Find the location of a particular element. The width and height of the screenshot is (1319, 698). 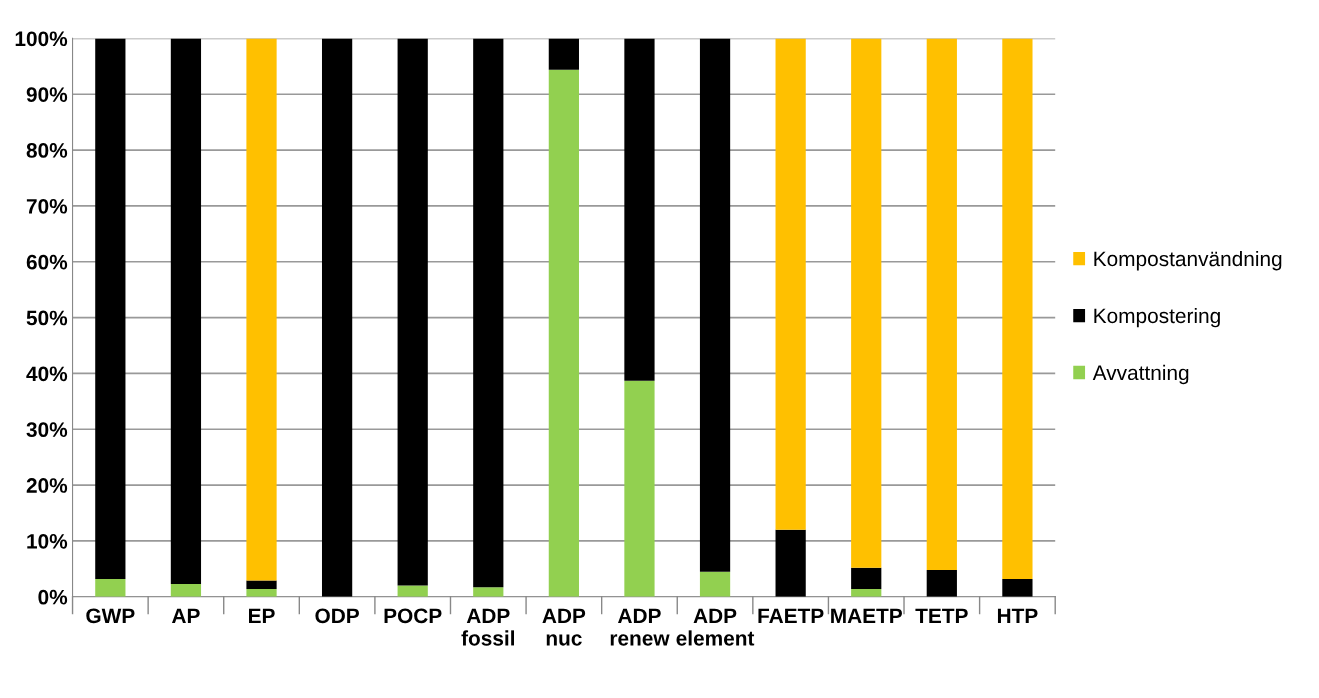

x-tick-label: MAETP is located at coordinates (866, 615).